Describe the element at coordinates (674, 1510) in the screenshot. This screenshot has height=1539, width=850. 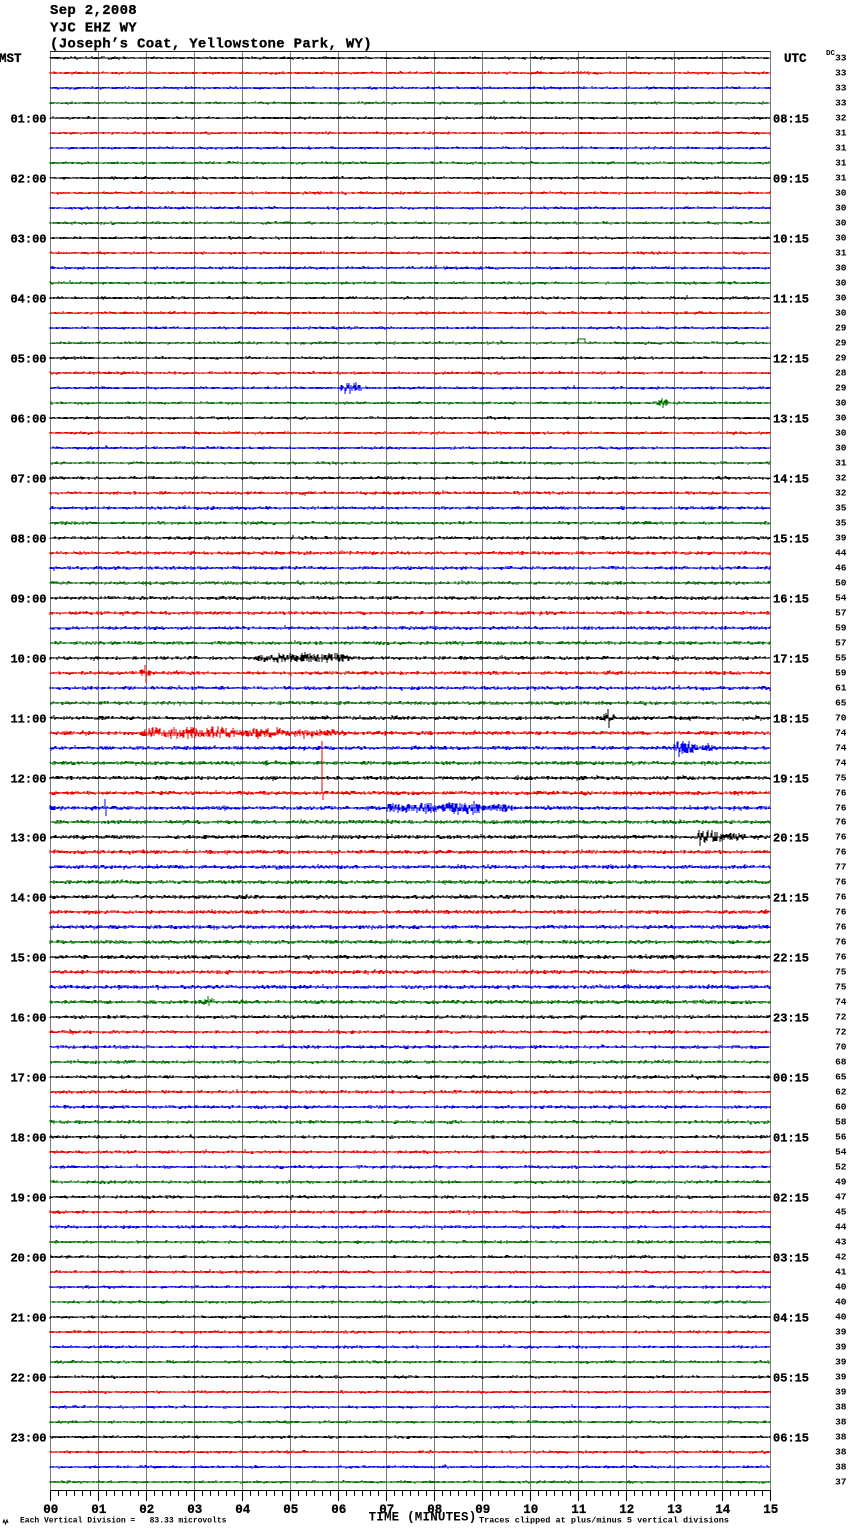
I see `svg-text: 13` at that location.